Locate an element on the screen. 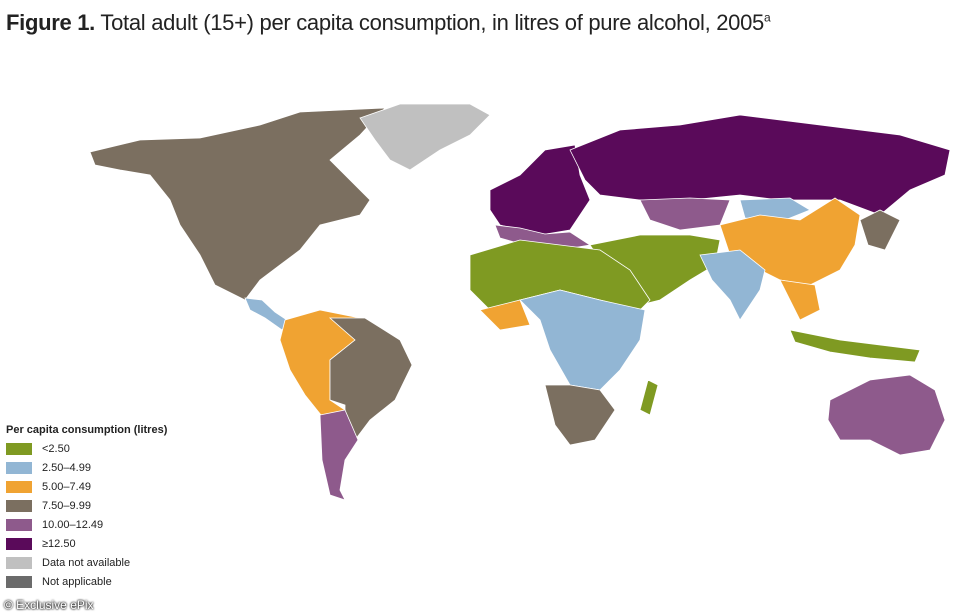 Image resolution: width=964 pixels, height=616 pixels. watermark: © Exclusive ePix is located at coordinates (49, 605).